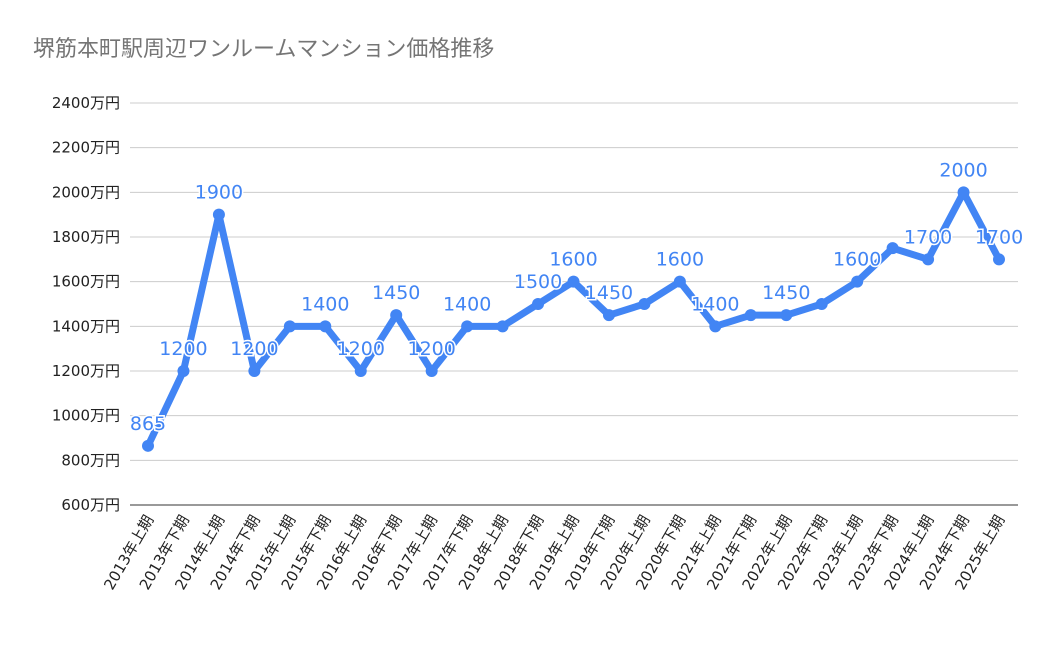  I want to click on y-tick-label: 600万円, so click(90, 505).